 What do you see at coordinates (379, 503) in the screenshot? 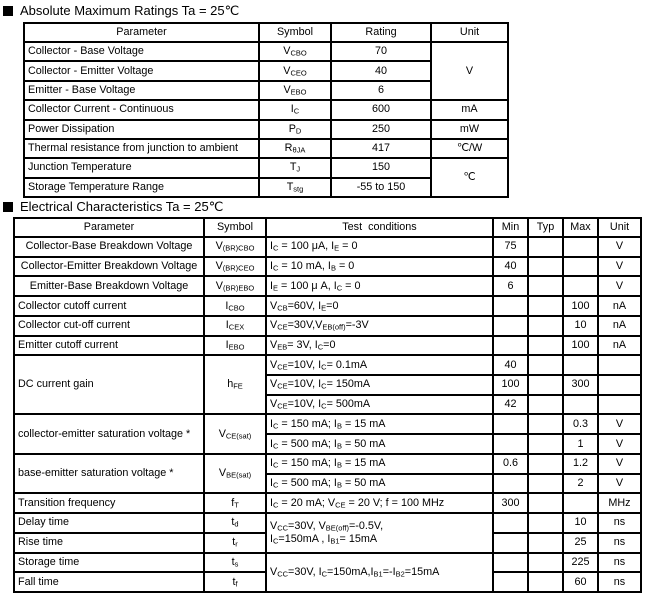
I see `table-cell: IC = 20 mA; VCE = 20 V; f = 100 MHz` at bounding box center [379, 503].